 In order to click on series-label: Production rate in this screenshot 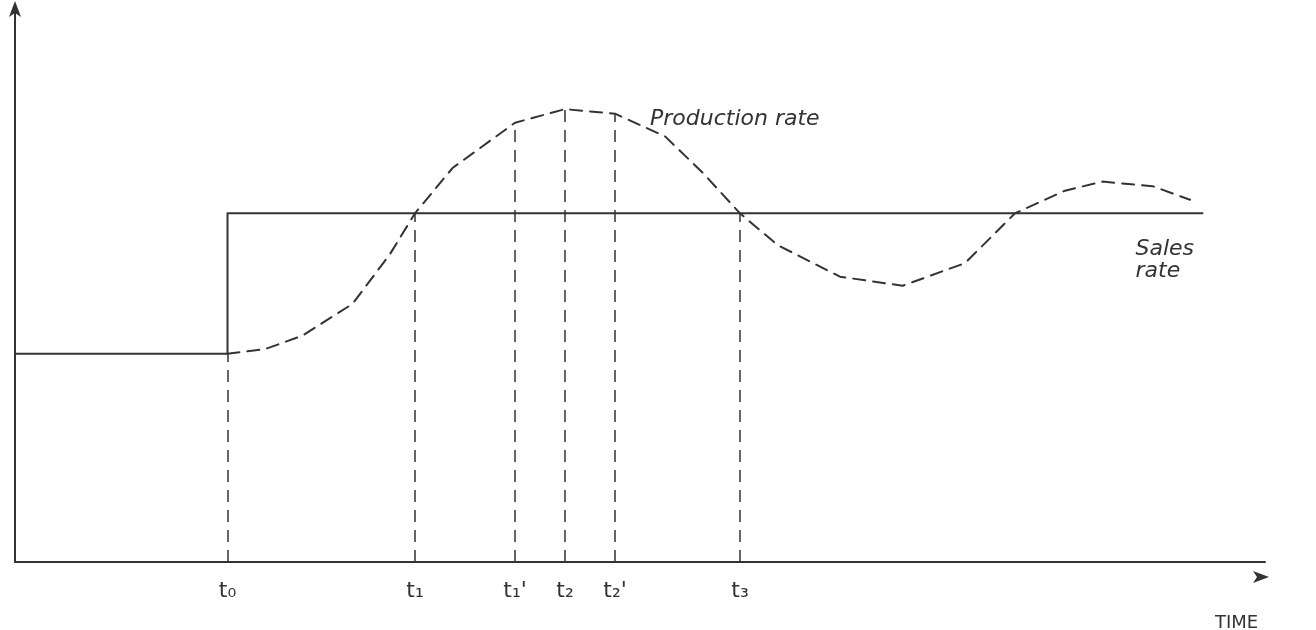, I will do `click(735, 117)`.